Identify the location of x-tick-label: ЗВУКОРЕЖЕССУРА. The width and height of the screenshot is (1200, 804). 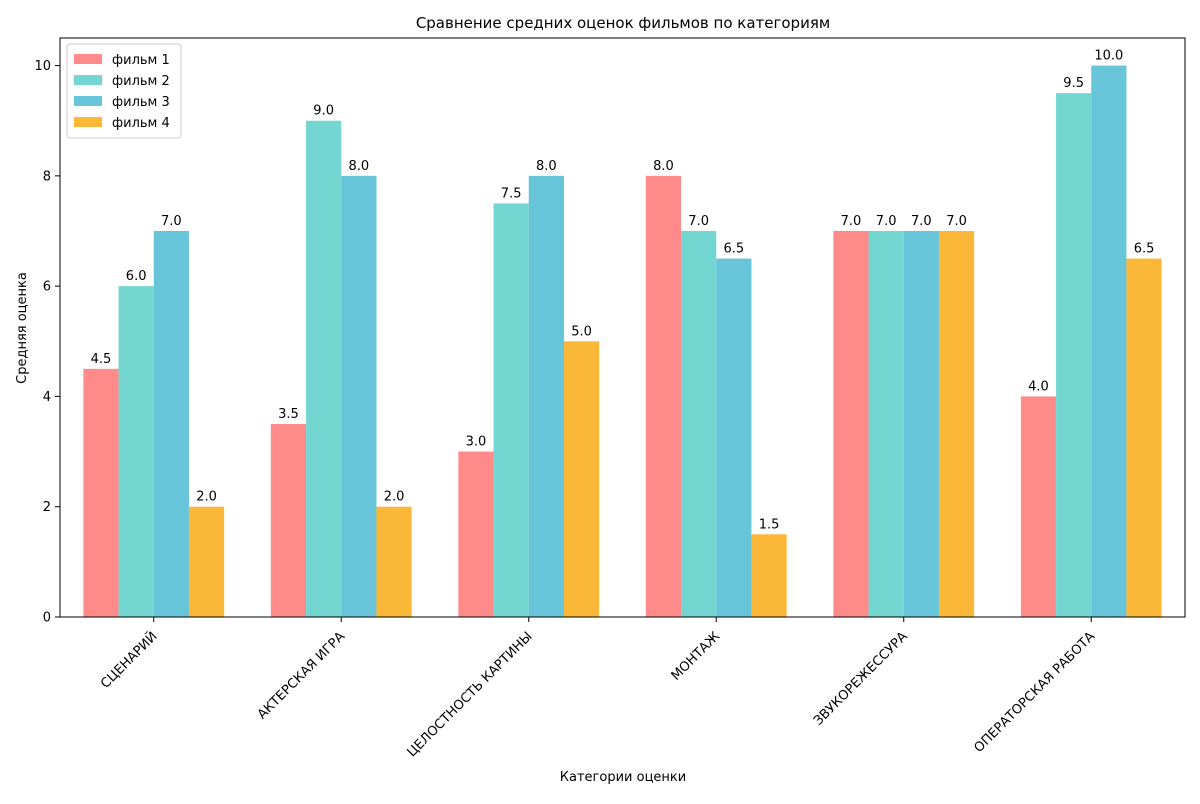
(861, 679).